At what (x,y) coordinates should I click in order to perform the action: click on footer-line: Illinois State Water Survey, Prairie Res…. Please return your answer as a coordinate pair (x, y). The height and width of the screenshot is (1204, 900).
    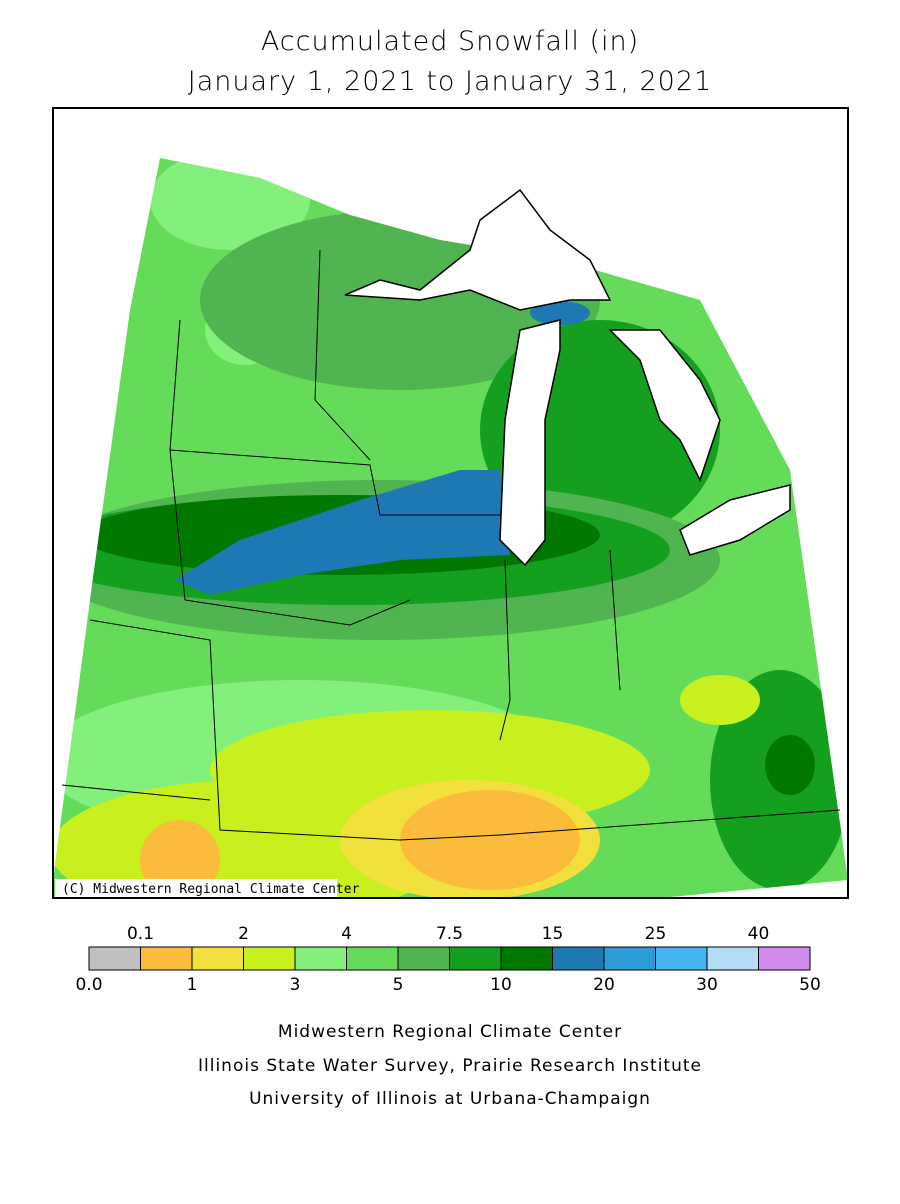
    Looking at the image, I should click on (450, 1066).